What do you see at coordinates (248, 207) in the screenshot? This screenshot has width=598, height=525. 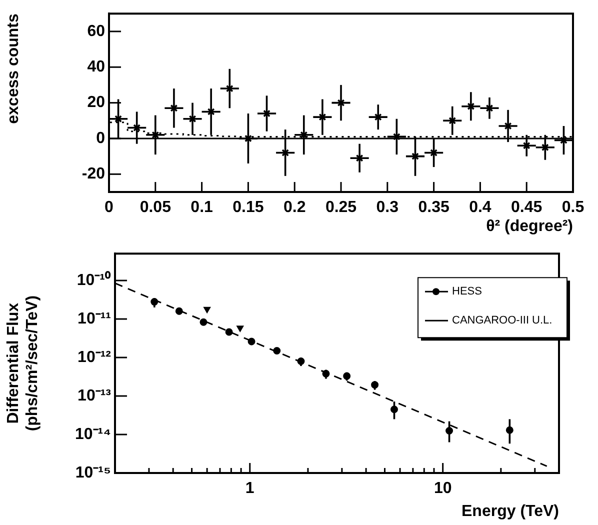 I see `x-tick-label: 0.15` at bounding box center [248, 207].